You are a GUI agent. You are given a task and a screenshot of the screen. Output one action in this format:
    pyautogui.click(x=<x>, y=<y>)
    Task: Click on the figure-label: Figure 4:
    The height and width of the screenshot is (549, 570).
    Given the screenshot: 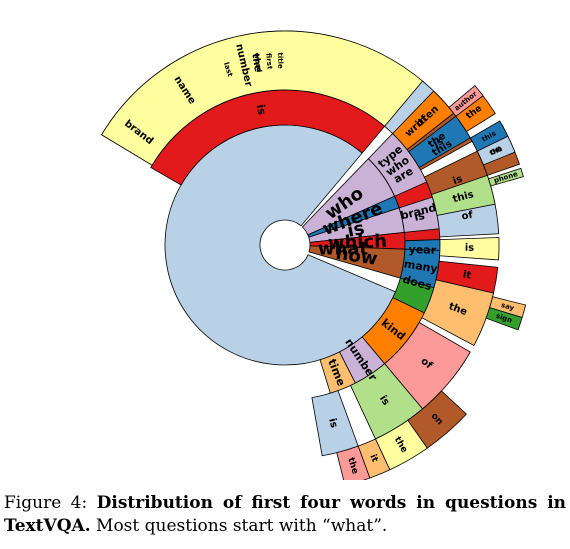 What is the action you would take?
    pyautogui.click(x=46, y=503)
    